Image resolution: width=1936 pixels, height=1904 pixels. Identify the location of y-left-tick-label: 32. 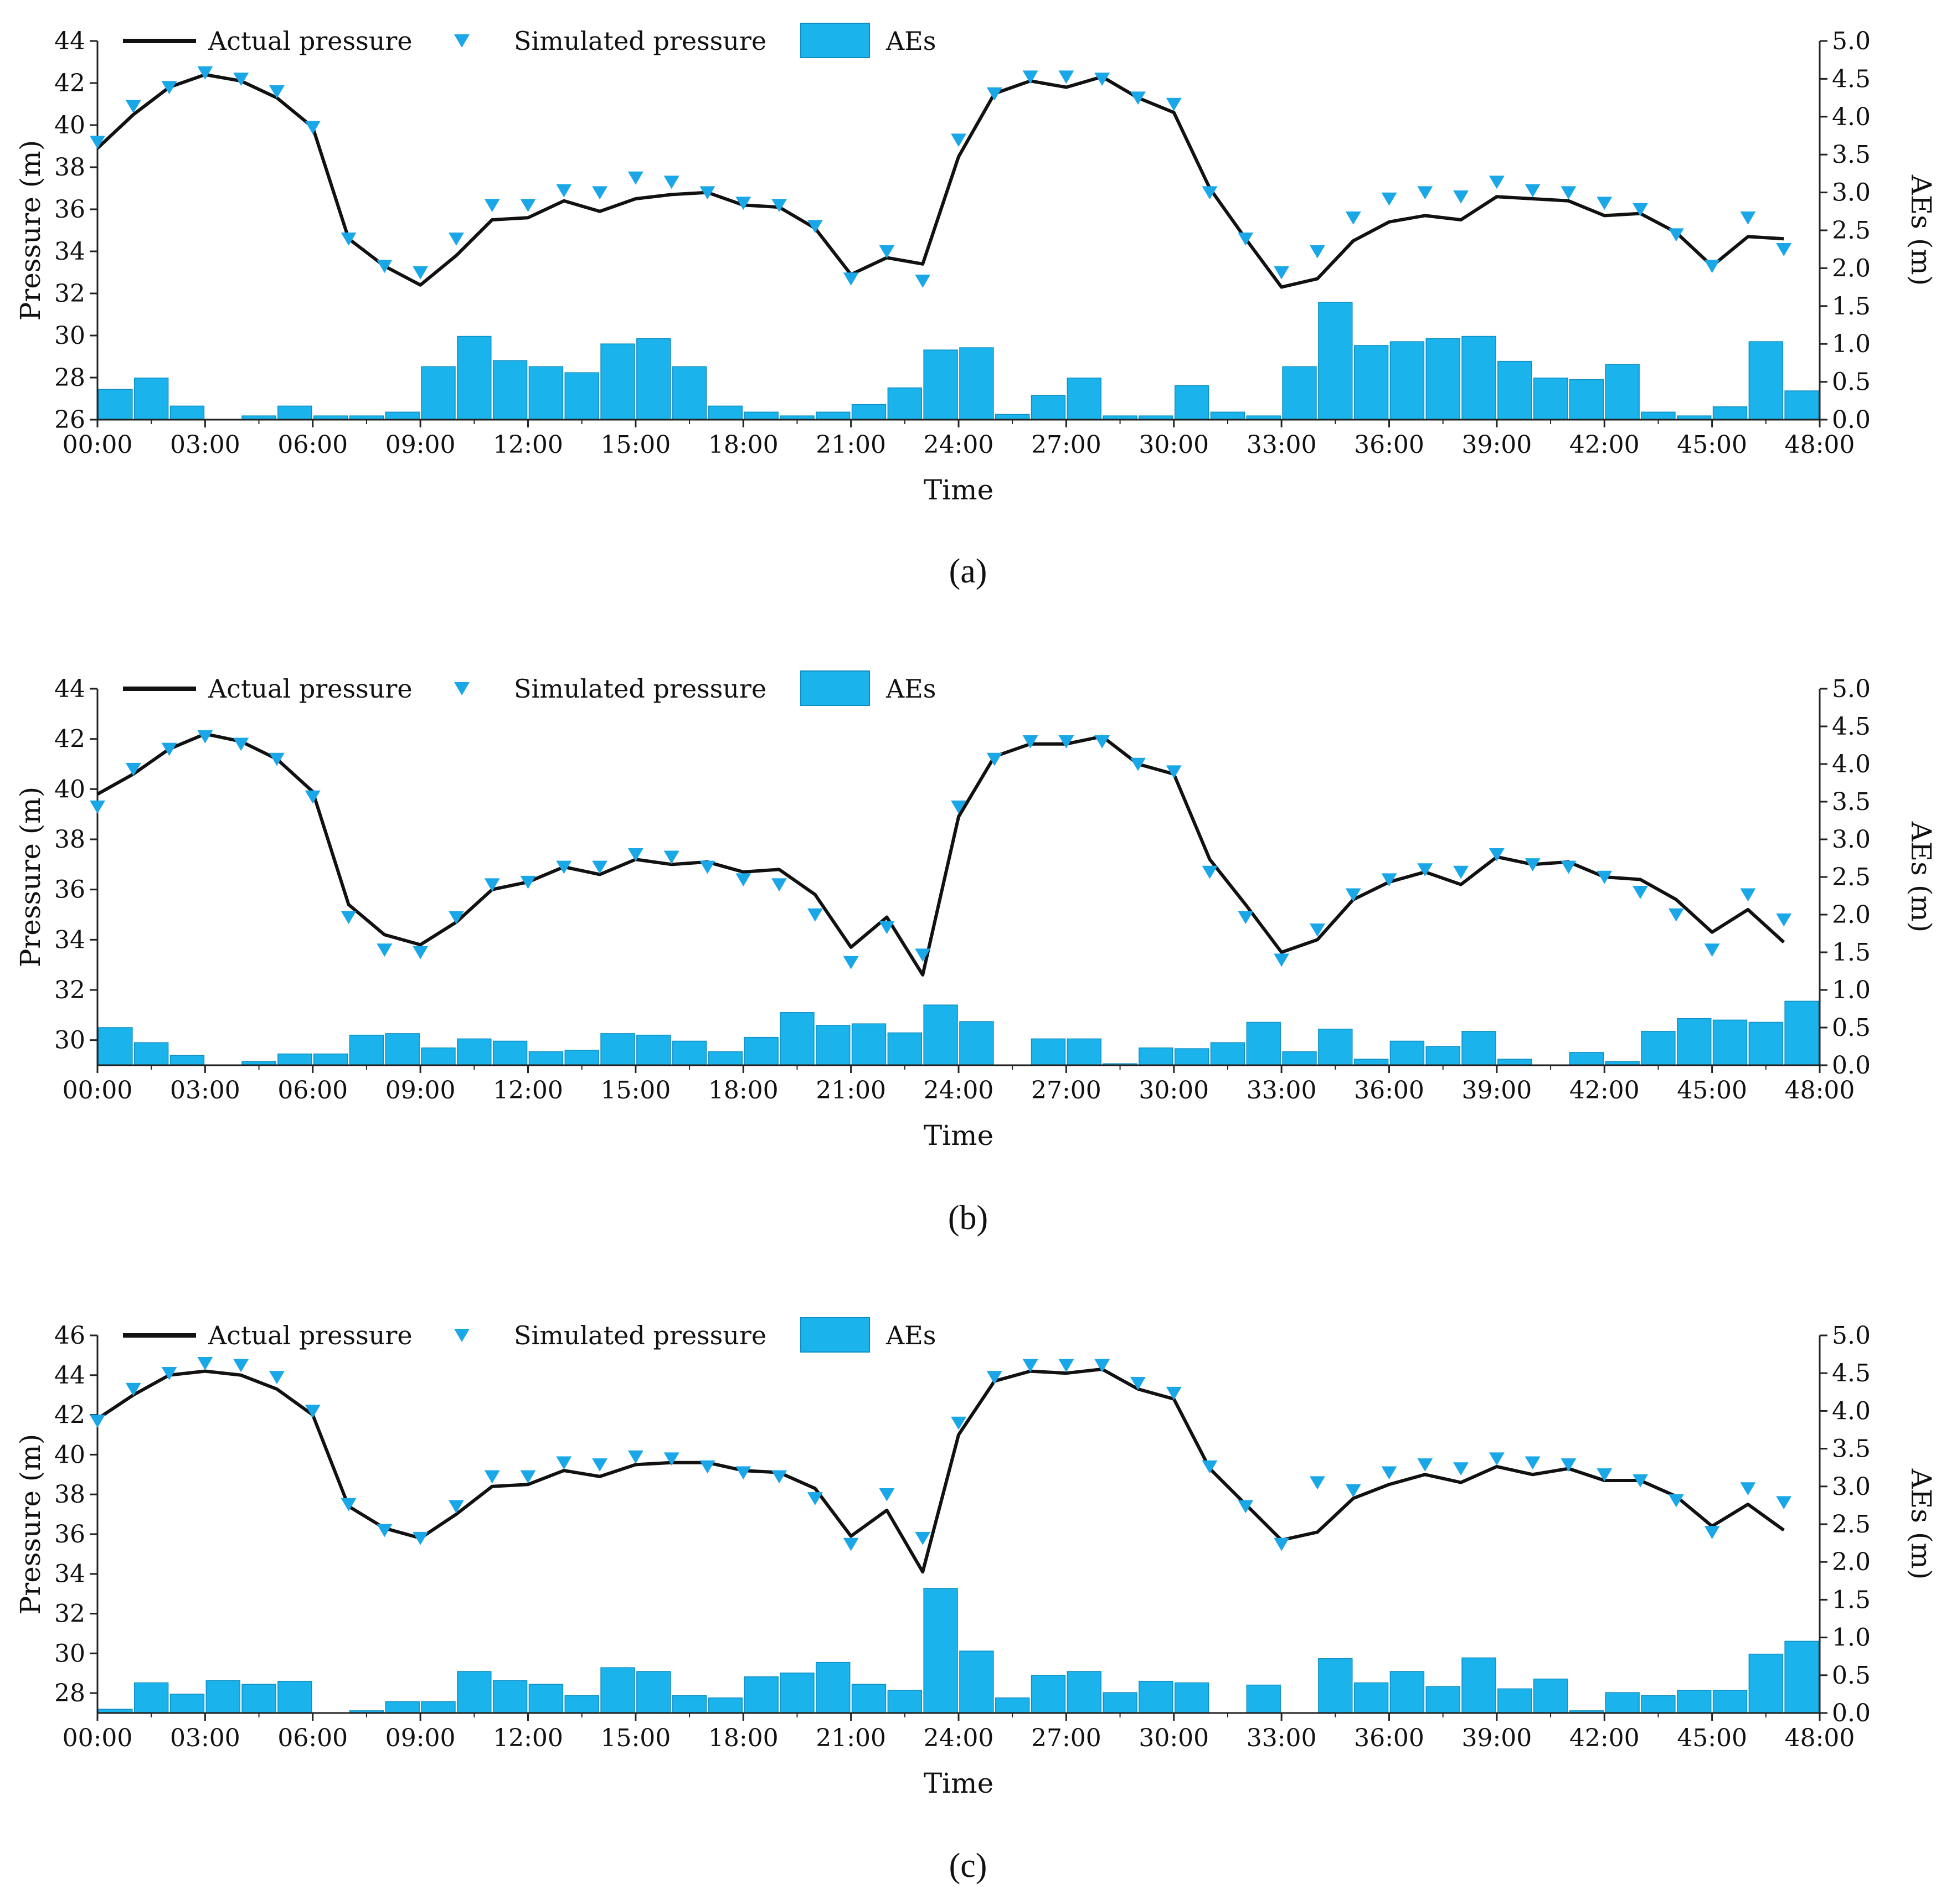
(69, 294).